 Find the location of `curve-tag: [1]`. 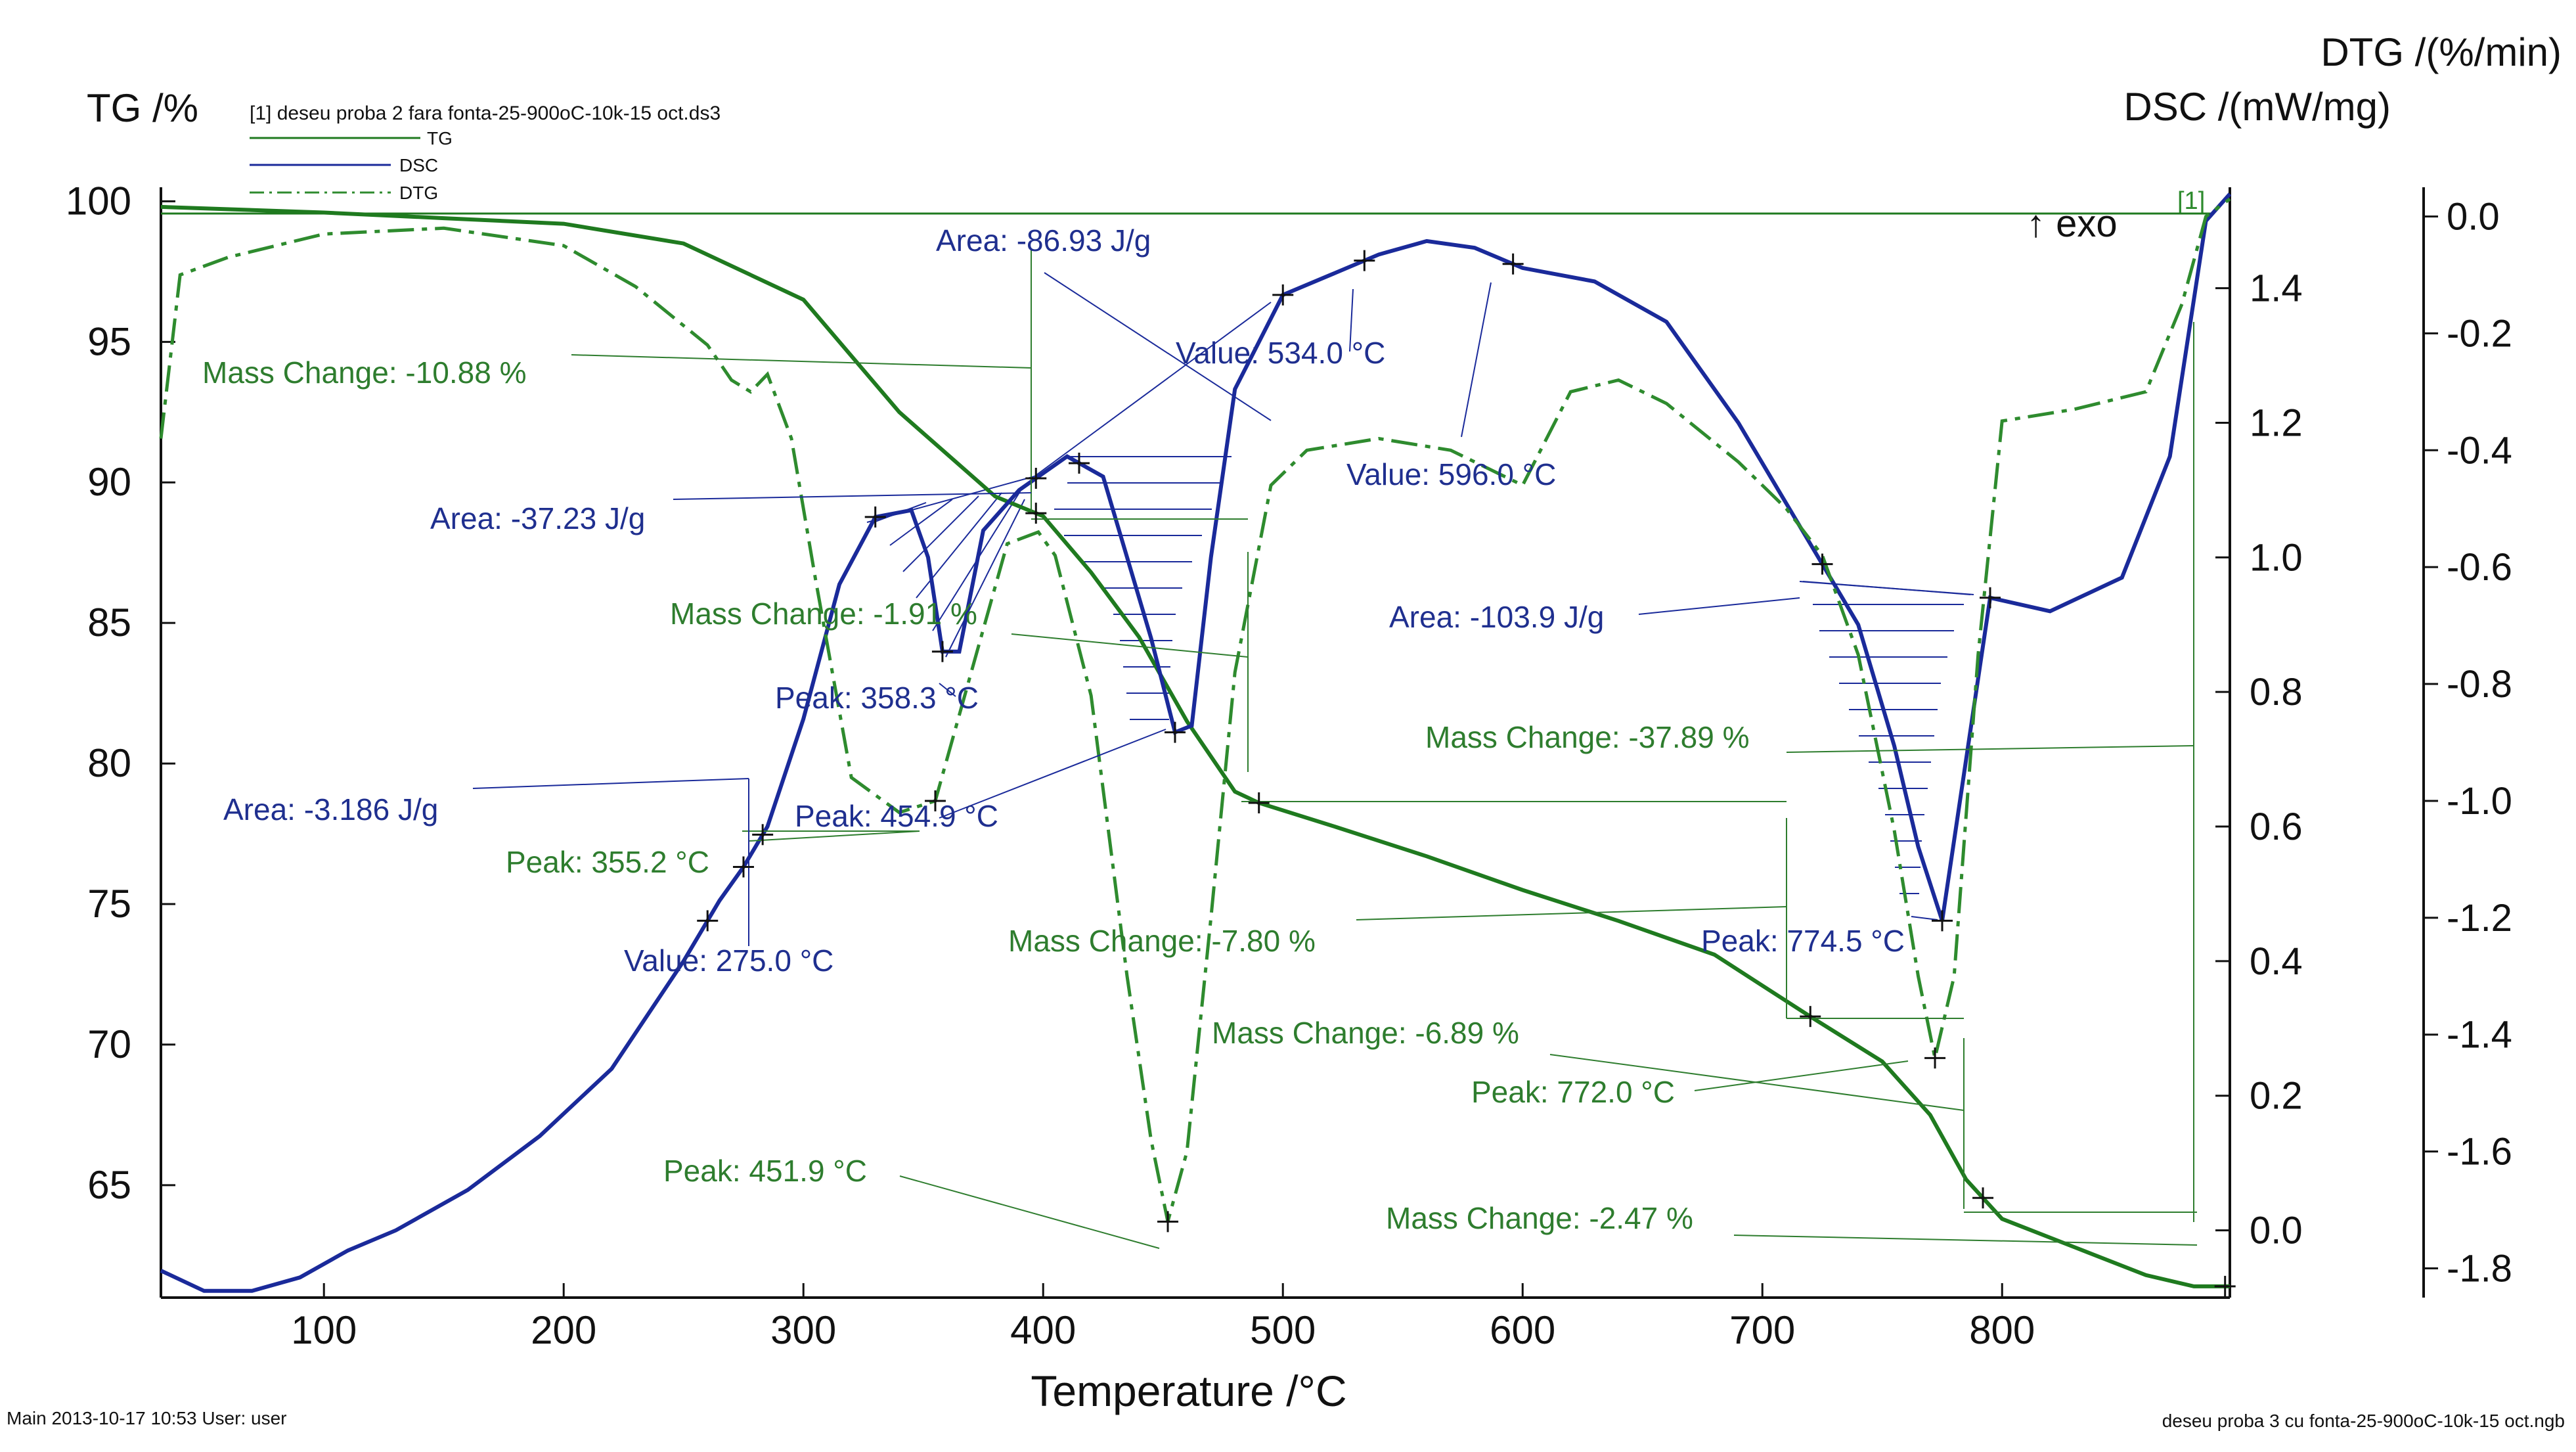

curve-tag: [1] is located at coordinates (2191, 201).